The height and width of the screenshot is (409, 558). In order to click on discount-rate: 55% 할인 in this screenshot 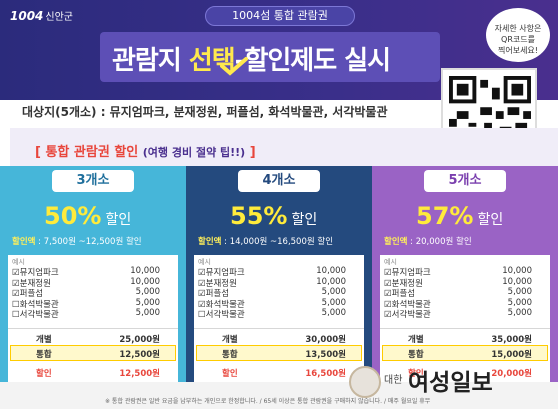, I will do `click(273, 216)`.